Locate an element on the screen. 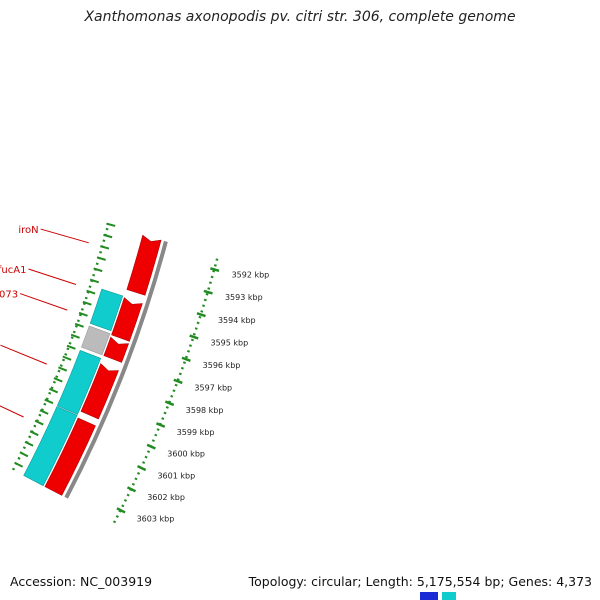 This screenshot has height=600, width=600. edge-features is located at coordinates (438, 596).